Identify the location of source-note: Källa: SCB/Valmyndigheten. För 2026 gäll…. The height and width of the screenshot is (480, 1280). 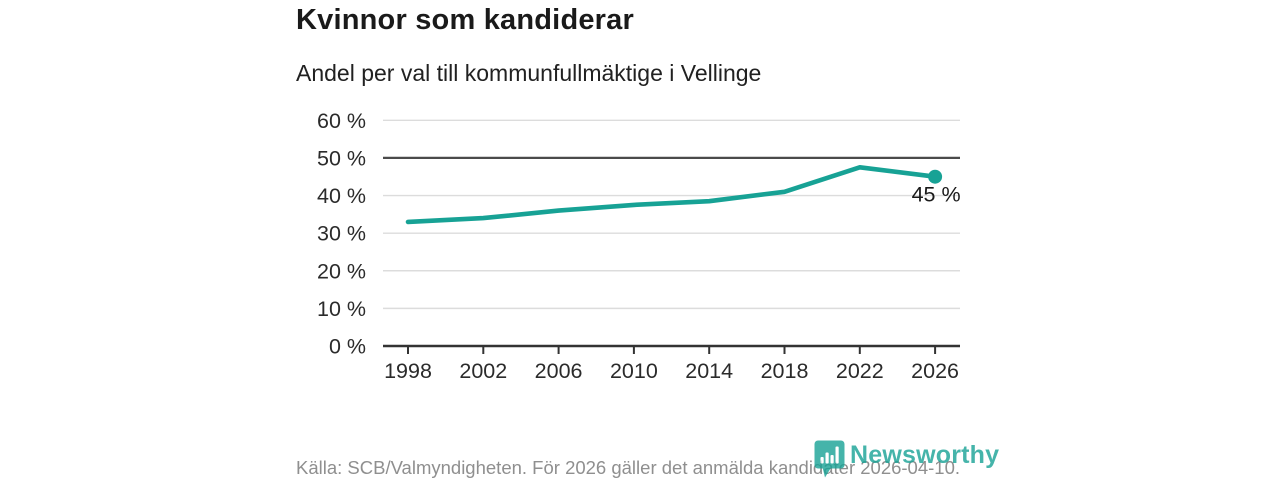
(628, 467).